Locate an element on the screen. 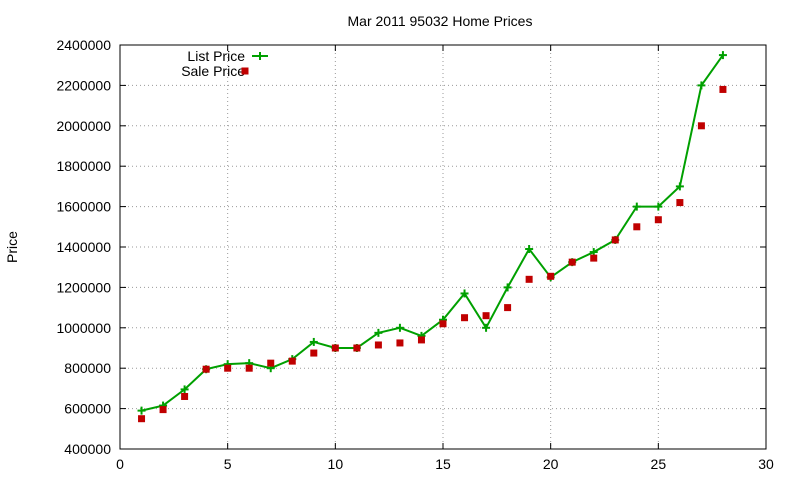 This screenshot has height=480, width=800. x-tick-label: 30 is located at coordinates (766, 464).